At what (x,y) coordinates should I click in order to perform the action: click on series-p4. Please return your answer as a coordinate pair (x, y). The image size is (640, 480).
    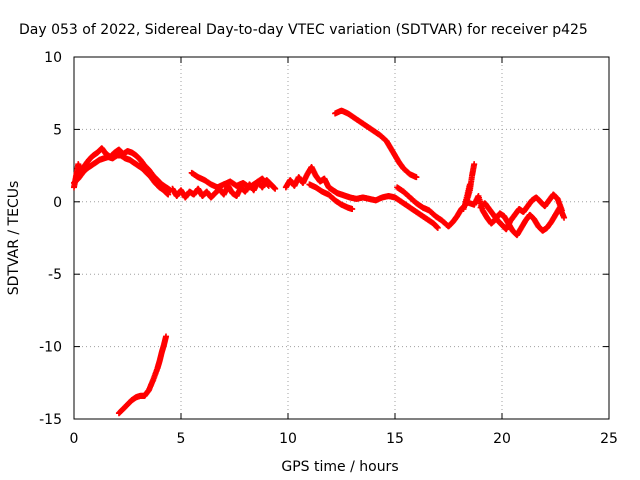
    Looking at the image, I should click on (514, 210).